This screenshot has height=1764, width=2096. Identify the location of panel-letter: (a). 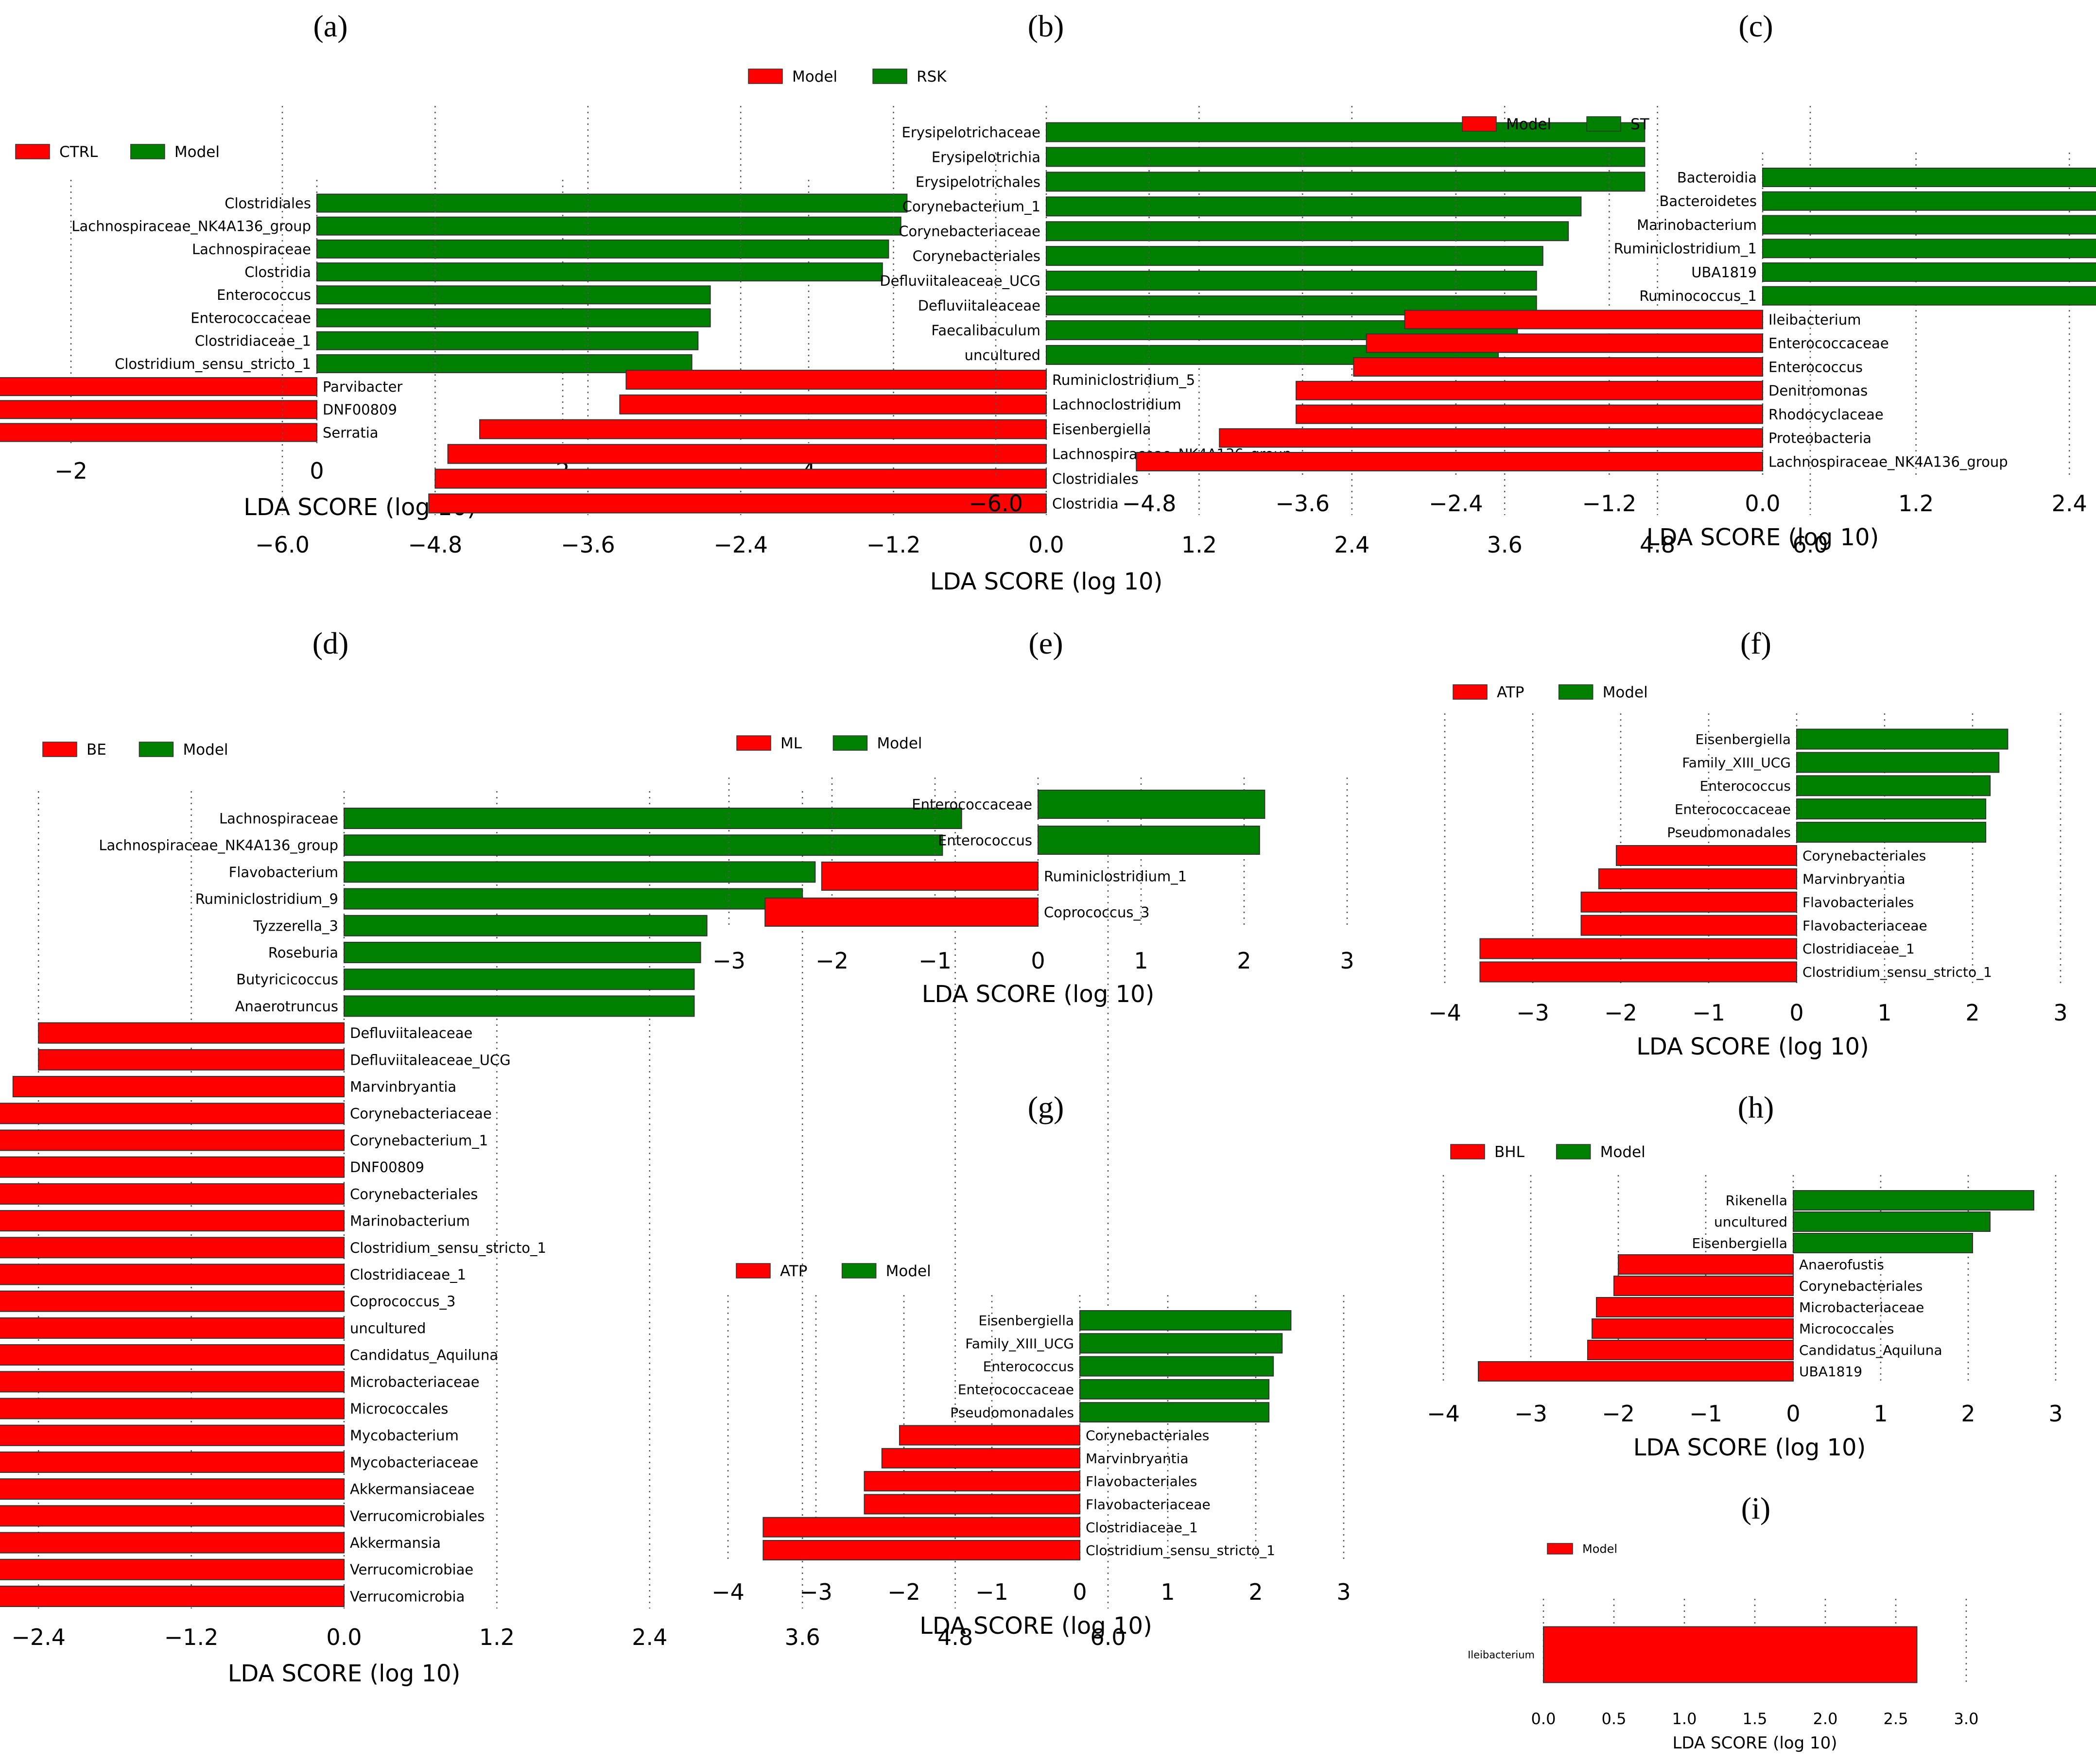
(330, 26).